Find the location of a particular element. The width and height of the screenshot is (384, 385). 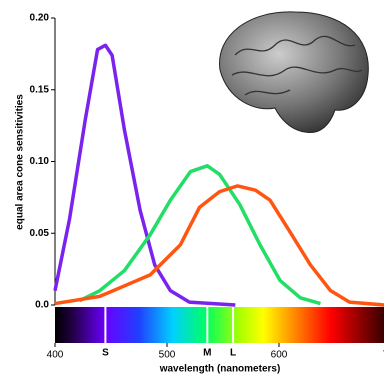

brain-image is located at coordinates (294, 72).